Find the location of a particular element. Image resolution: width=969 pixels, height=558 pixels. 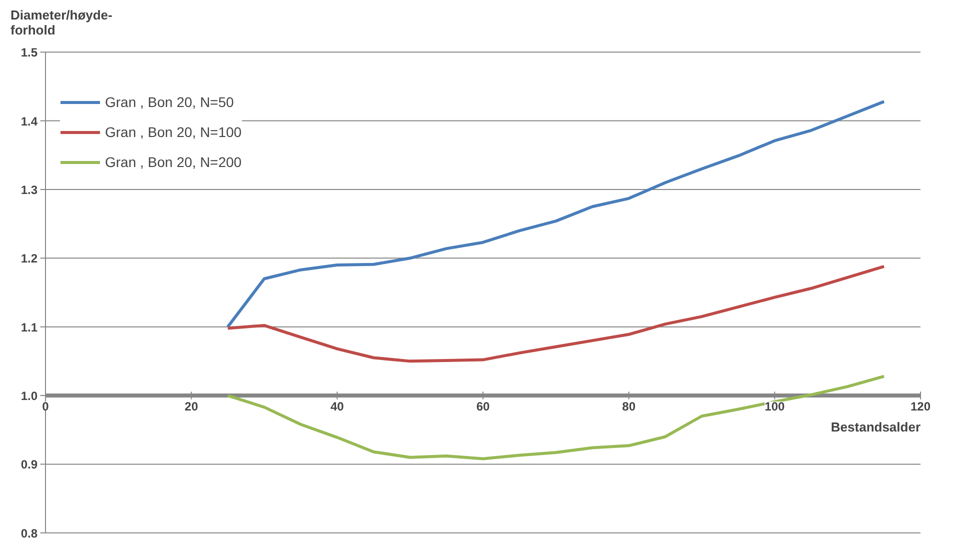

y-tick-label: 0.8 is located at coordinates (29, 533).